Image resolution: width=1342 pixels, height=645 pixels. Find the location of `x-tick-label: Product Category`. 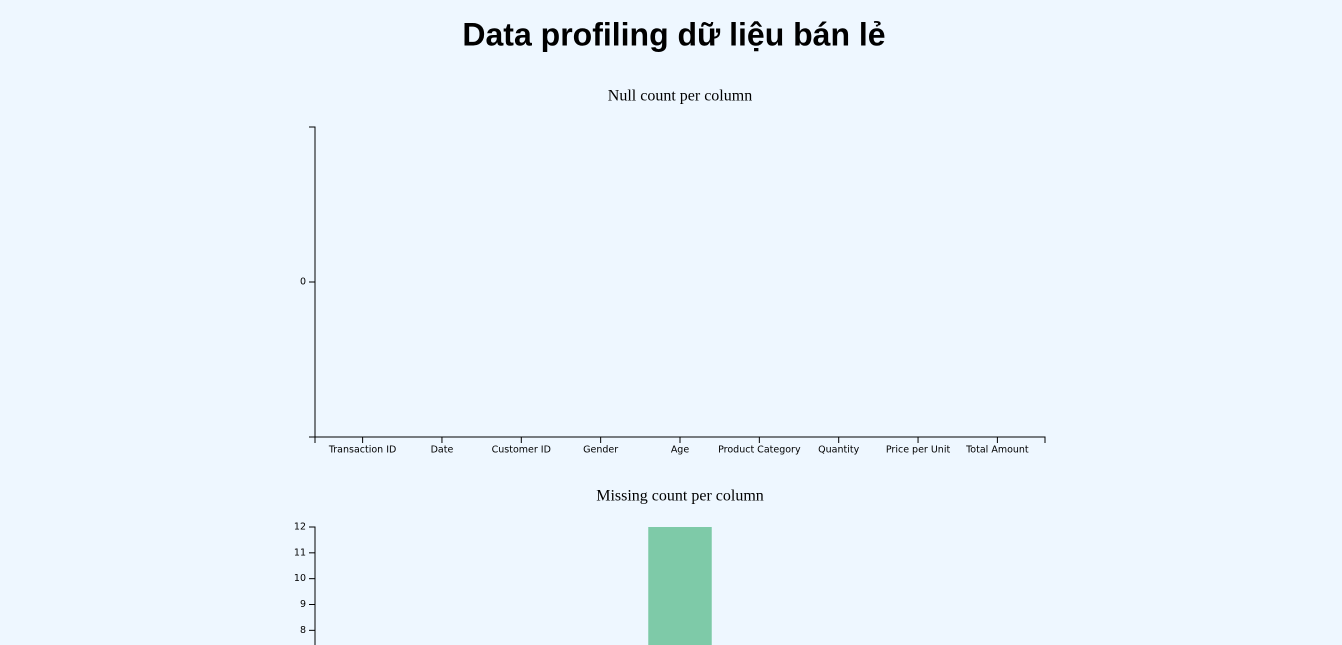

x-tick-label: Product Category is located at coordinates (759, 450).